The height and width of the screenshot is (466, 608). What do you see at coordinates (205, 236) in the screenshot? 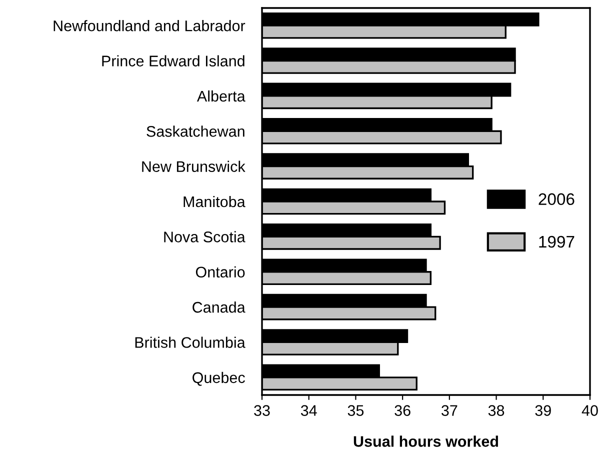
I see `y-tick-label: Nova Scotia` at bounding box center [205, 236].